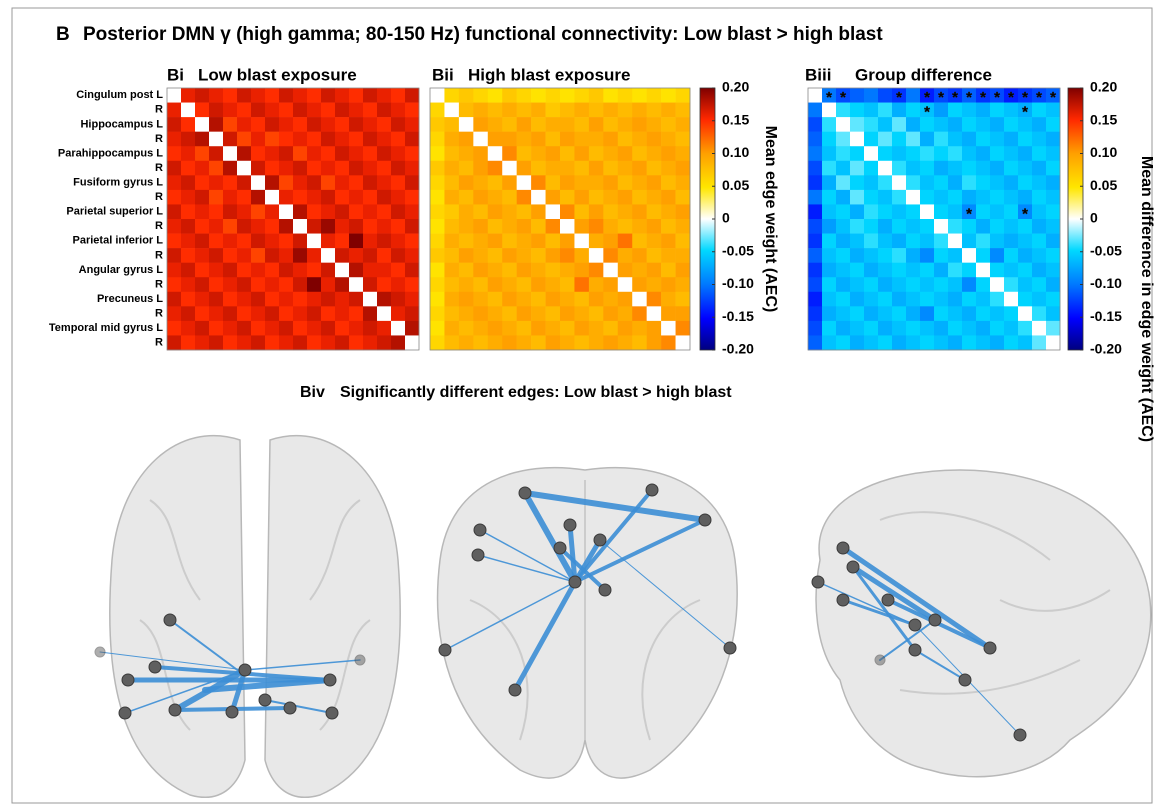  What do you see at coordinates (119, 95) in the screenshot?
I see `row-label: Cingulum post L` at bounding box center [119, 95].